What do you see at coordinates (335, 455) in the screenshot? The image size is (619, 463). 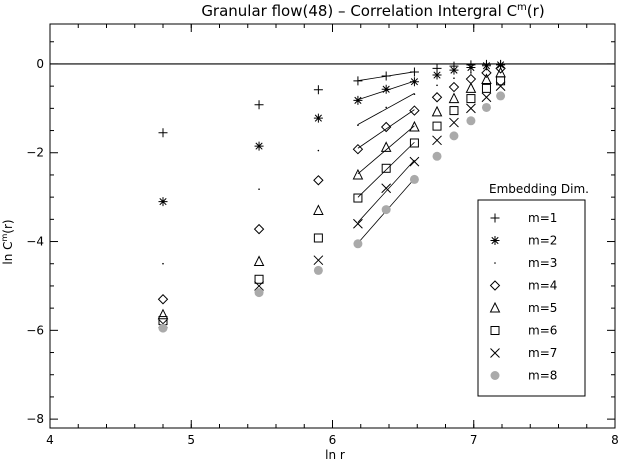 I see `x-axis-label: ln r` at bounding box center [335, 455].